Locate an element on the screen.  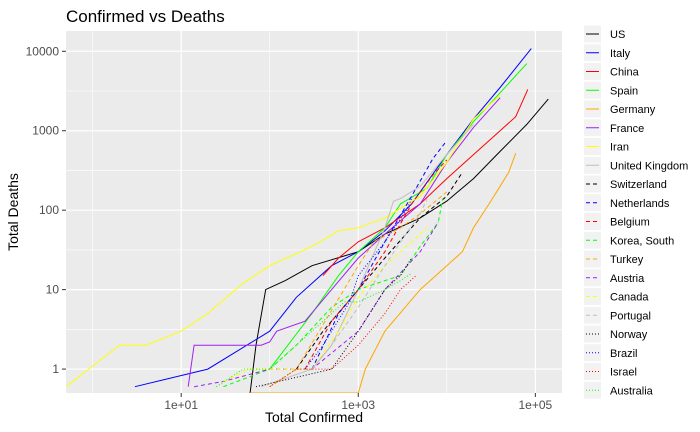
series-line-brazil is located at coordinates (358, 284).